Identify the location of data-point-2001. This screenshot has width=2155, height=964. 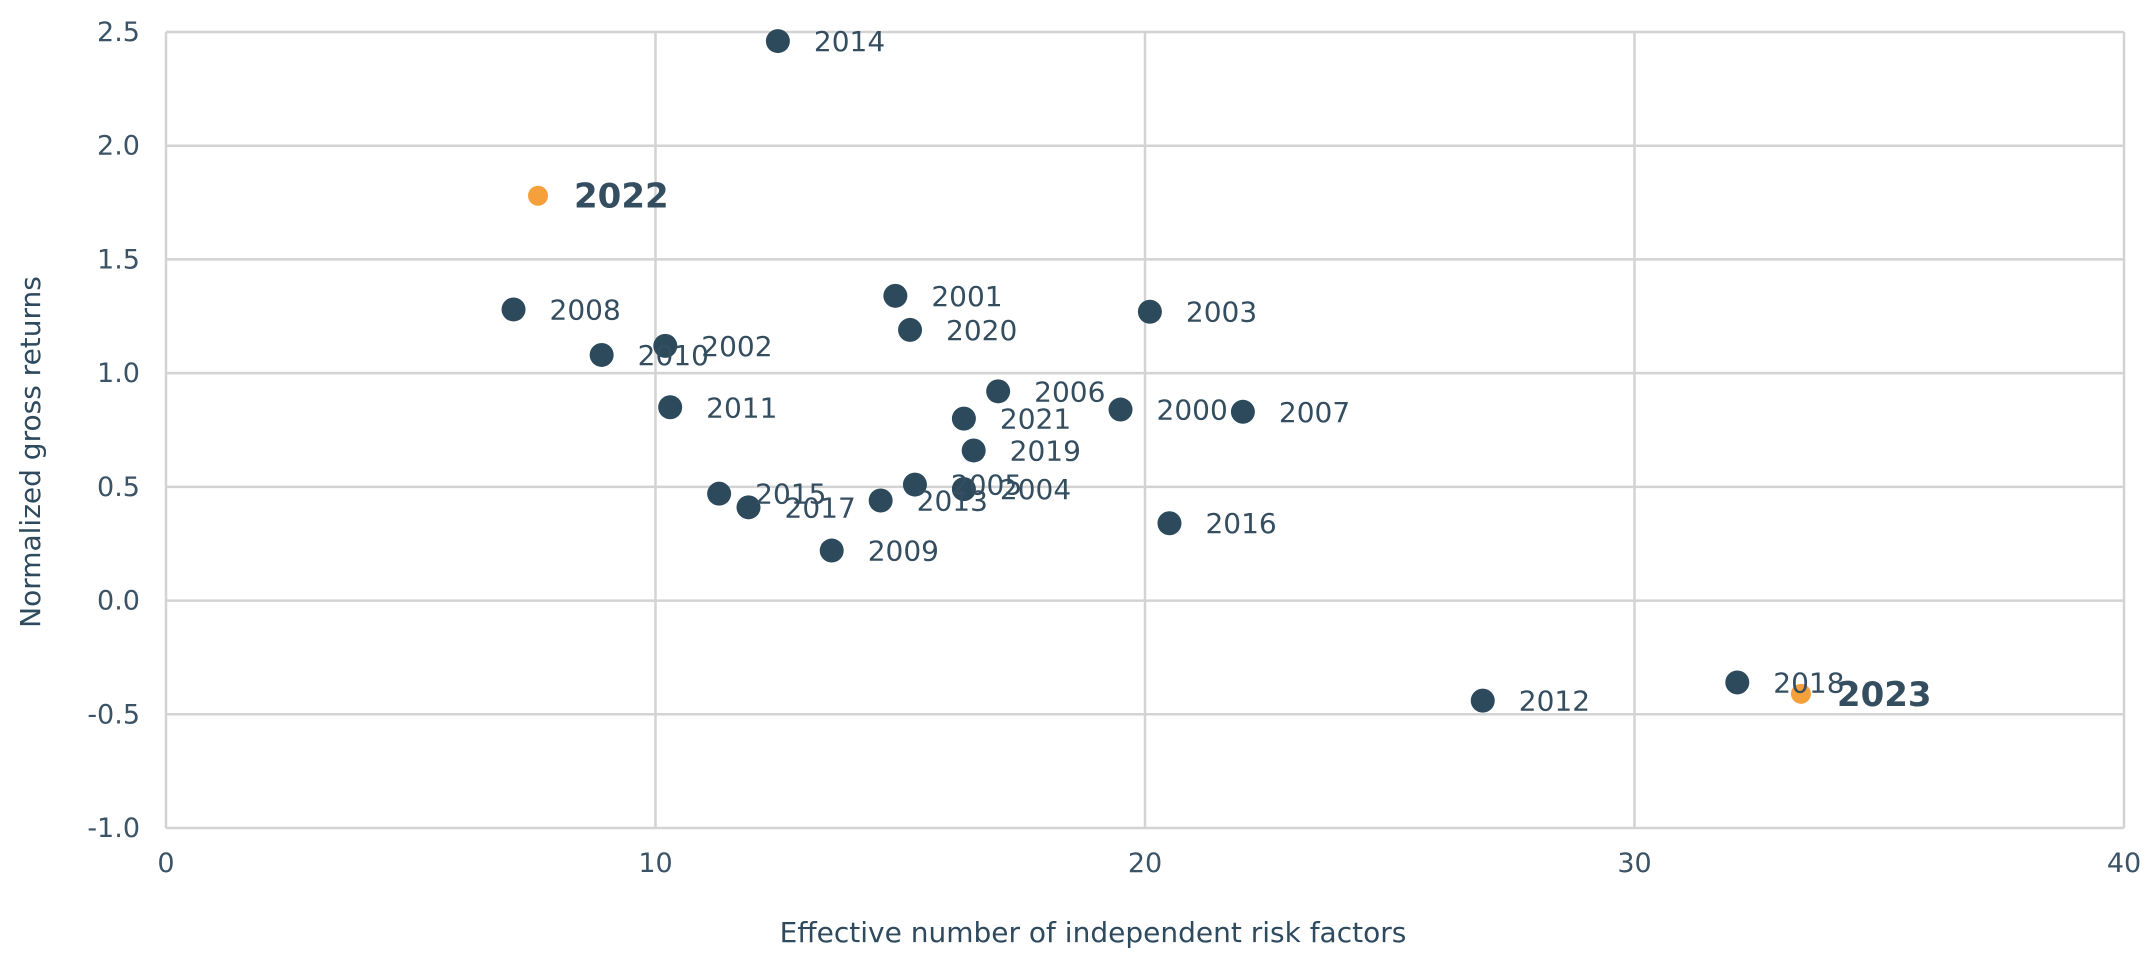
(895, 295).